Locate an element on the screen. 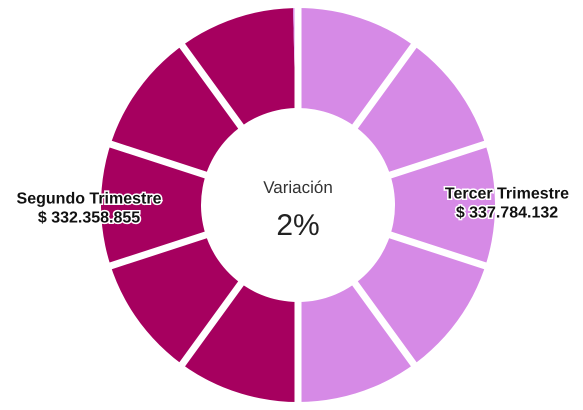  text: 2% is located at coordinates (298, 225).